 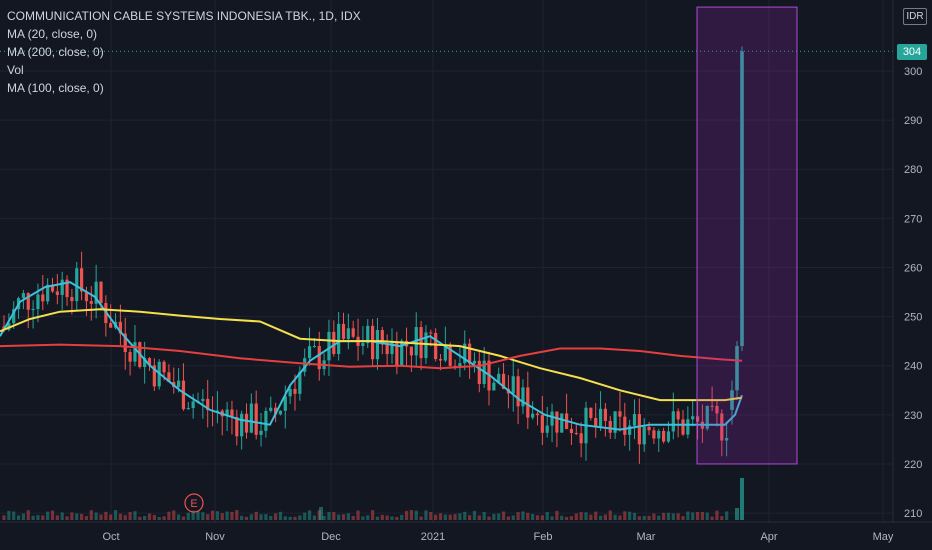 What do you see at coordinates (215, 537) in the screenshot?
I see `time-tick-label: Nov` at bounding box center [215, 537].